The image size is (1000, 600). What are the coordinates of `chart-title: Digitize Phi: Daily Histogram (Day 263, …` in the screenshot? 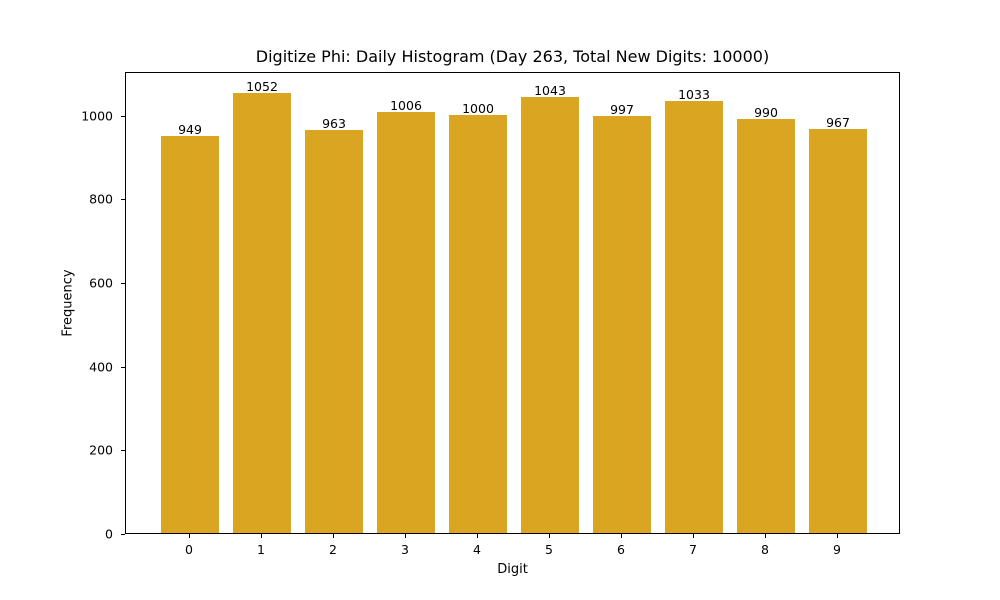 It's located at (512, 56).